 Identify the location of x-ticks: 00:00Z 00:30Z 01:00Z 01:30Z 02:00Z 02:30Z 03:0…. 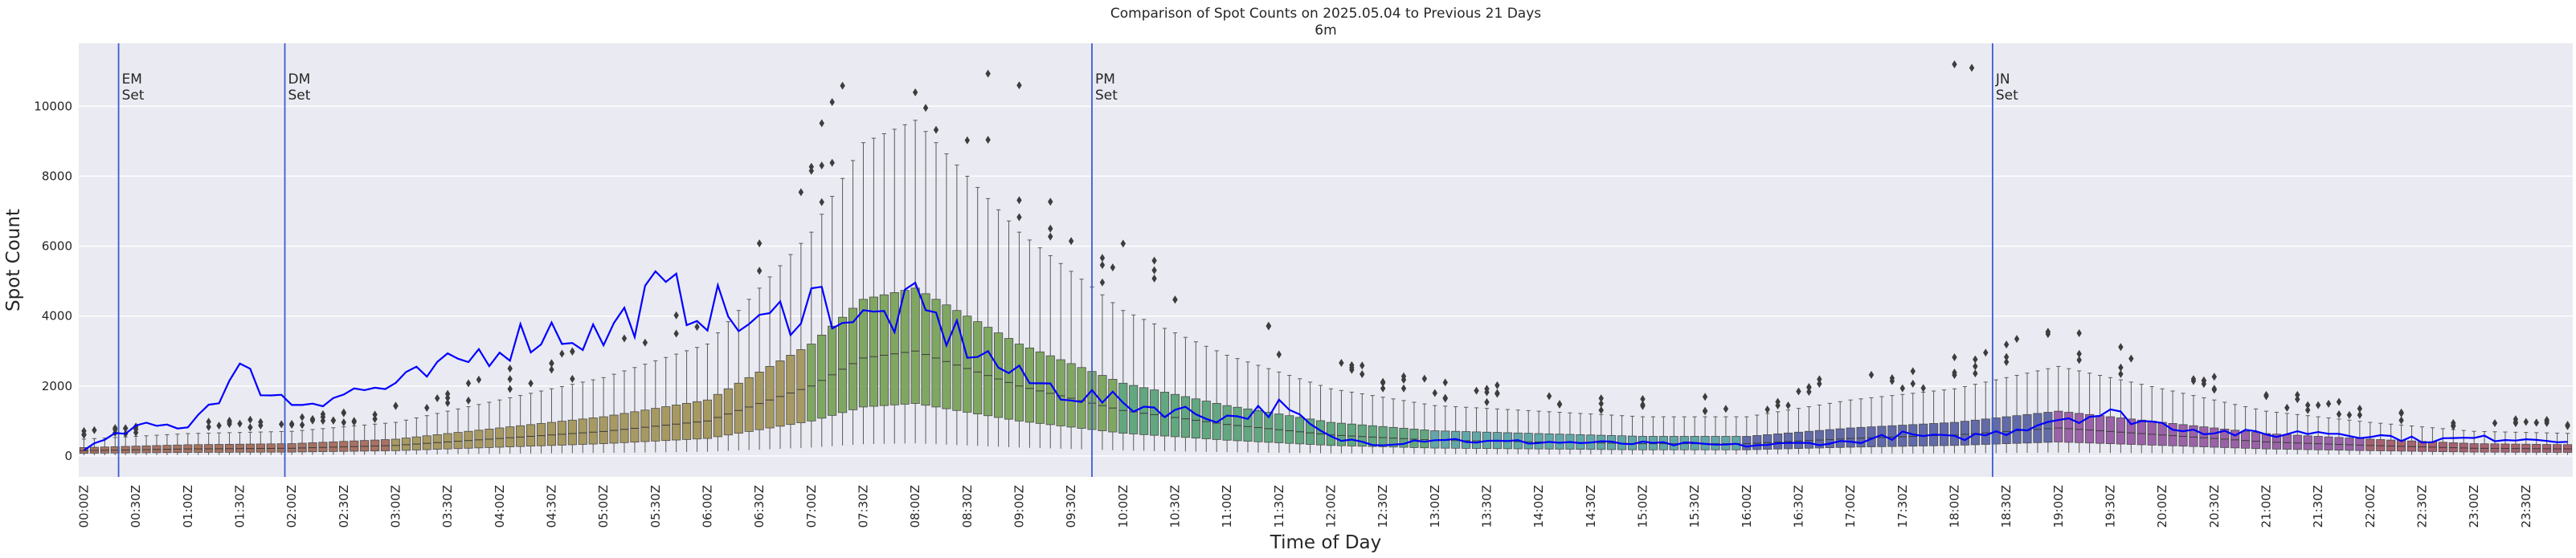
(1305, 506).